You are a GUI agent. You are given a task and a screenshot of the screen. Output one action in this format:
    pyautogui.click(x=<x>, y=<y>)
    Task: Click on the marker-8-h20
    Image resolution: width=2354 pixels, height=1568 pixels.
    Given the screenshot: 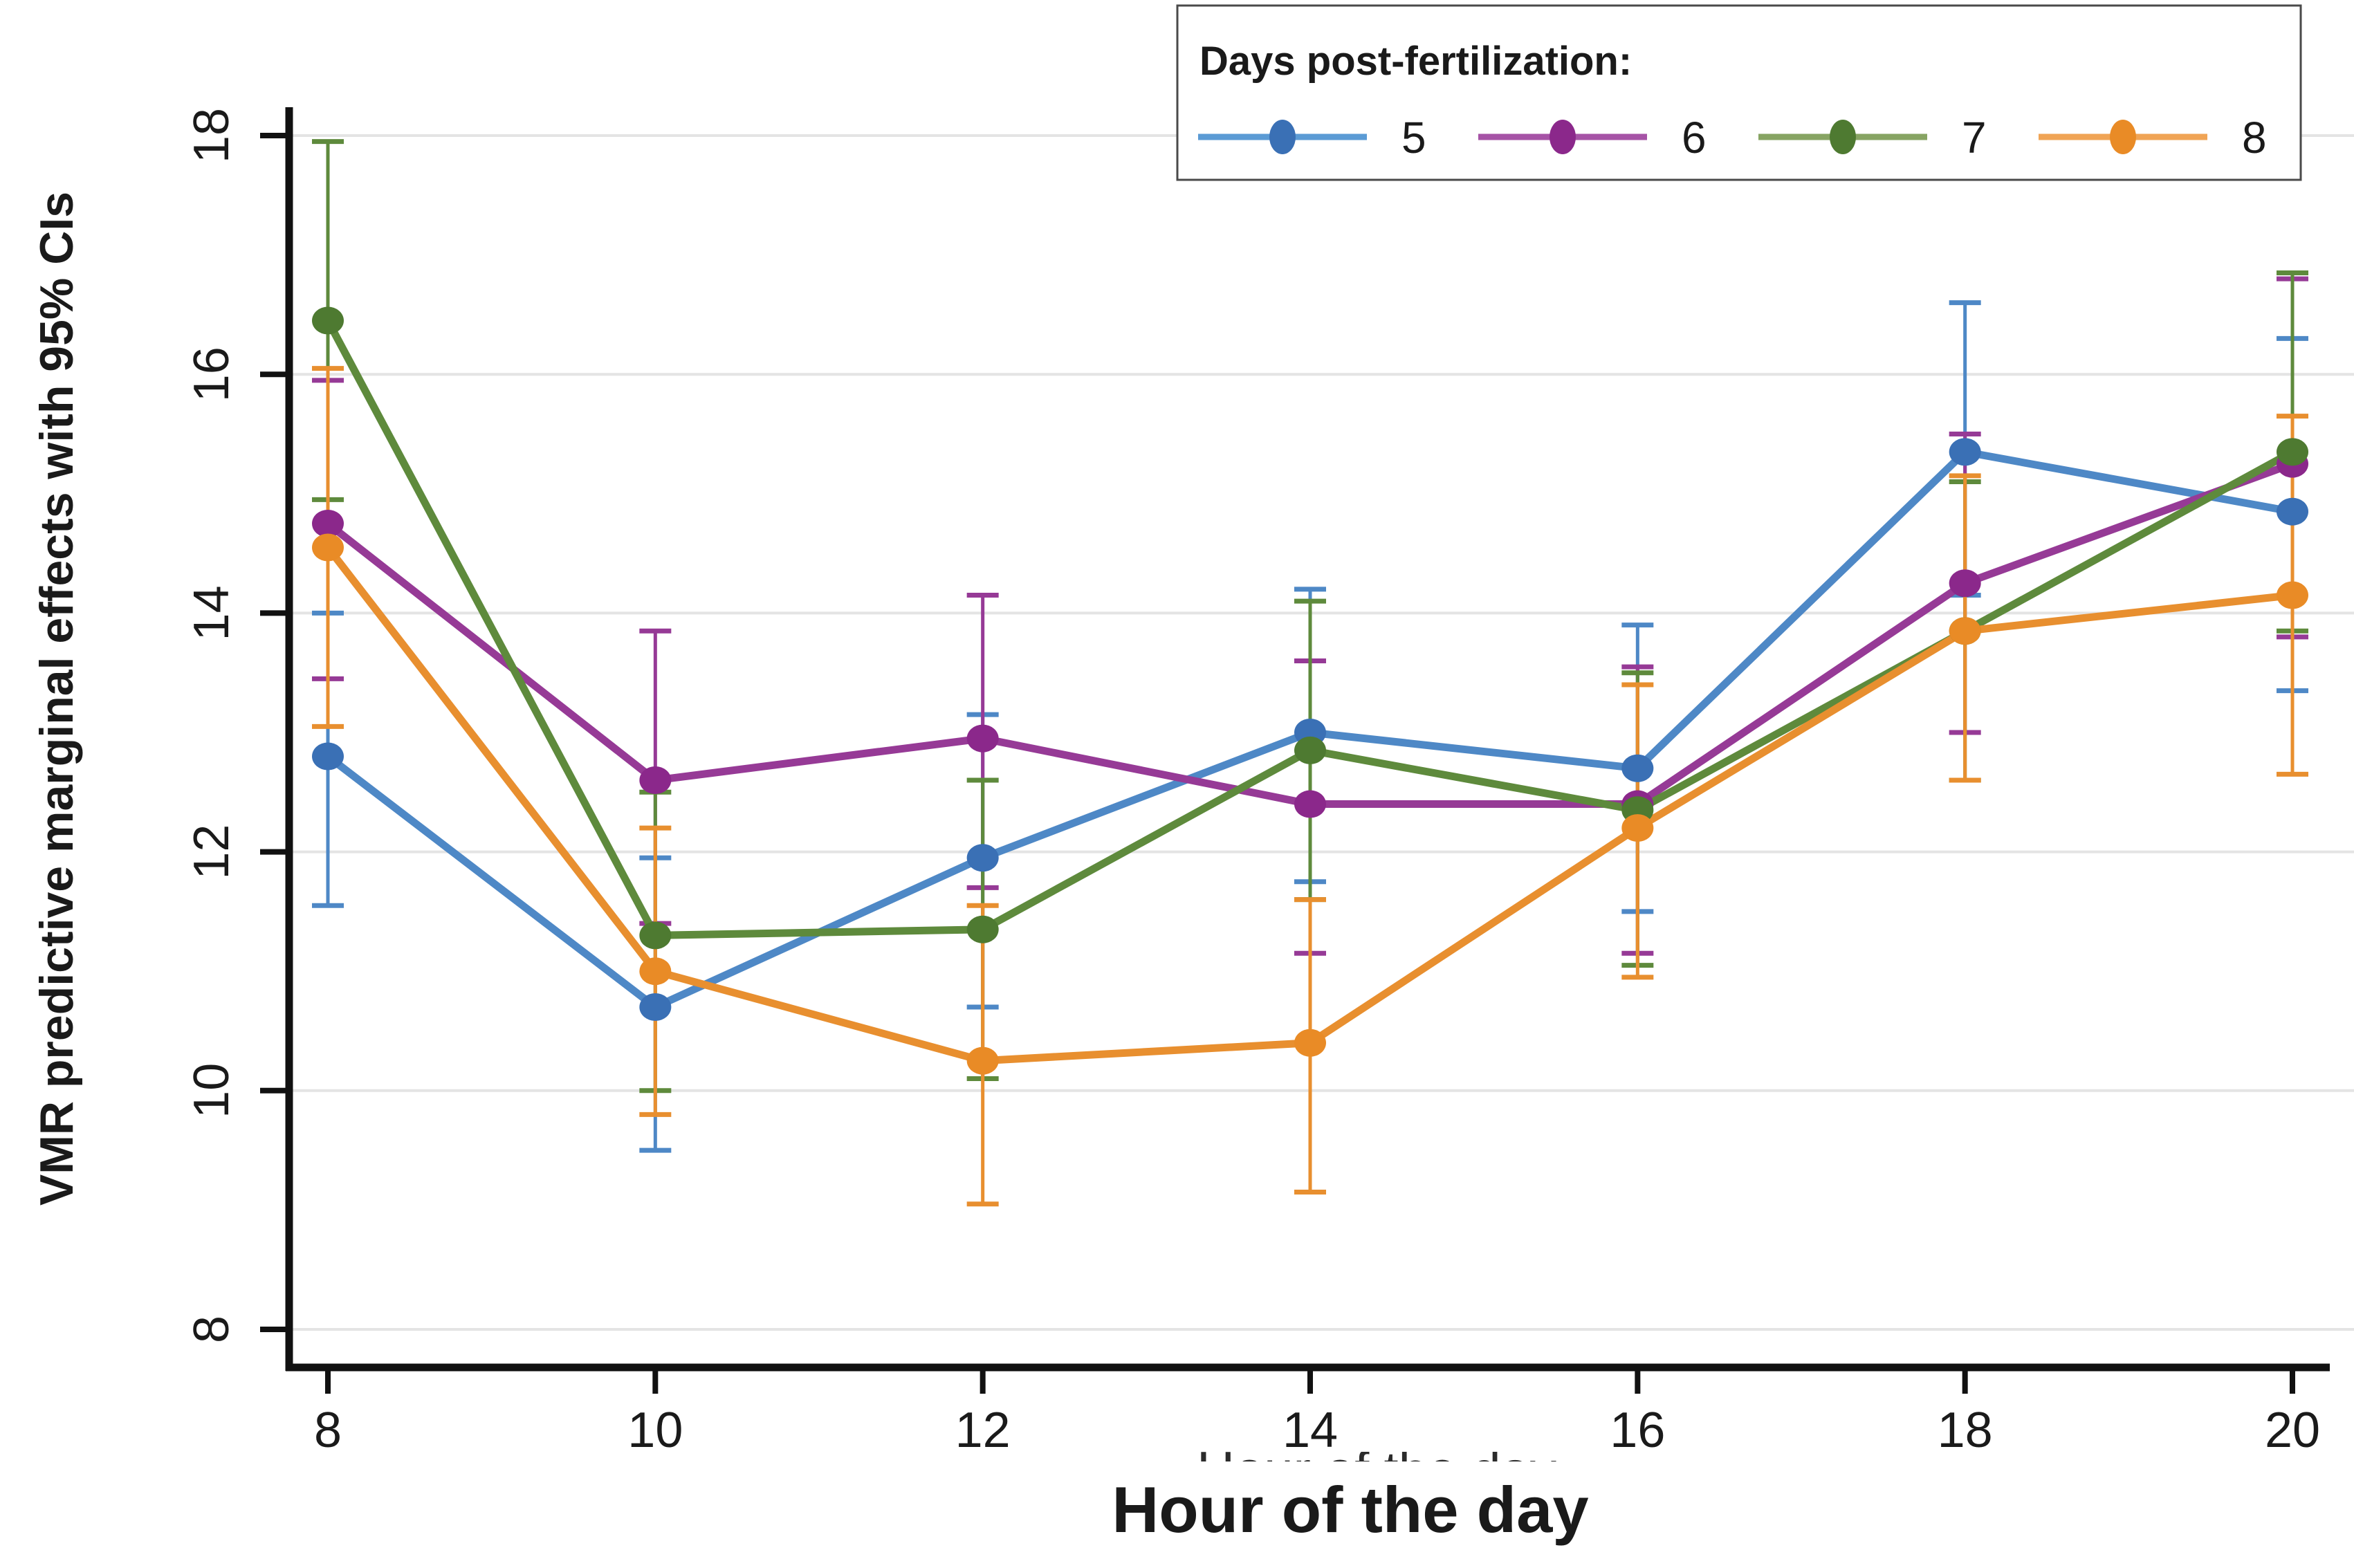 What is the action you would take?
    pyautogui.click(x=2293, y=595)
    